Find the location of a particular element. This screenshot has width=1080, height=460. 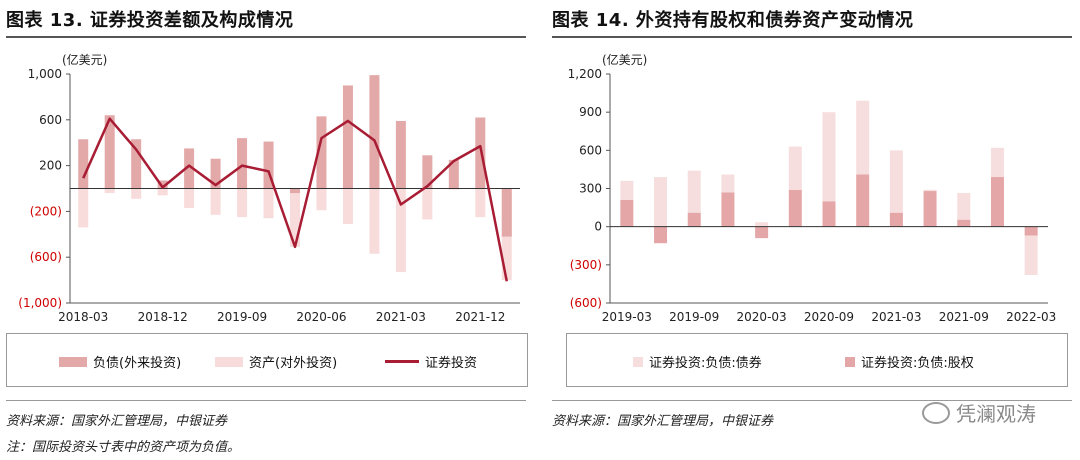

left-y-tick-label: 1,000 is located at coordinates (45, 74).